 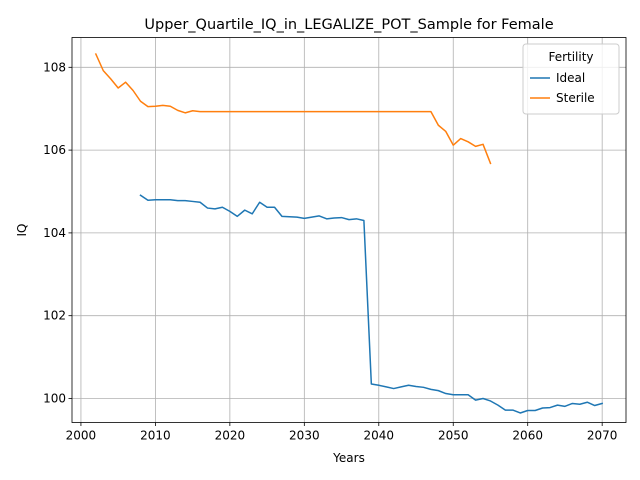 I want to click on legend-title: Fertility, so click(x=570, y=57).